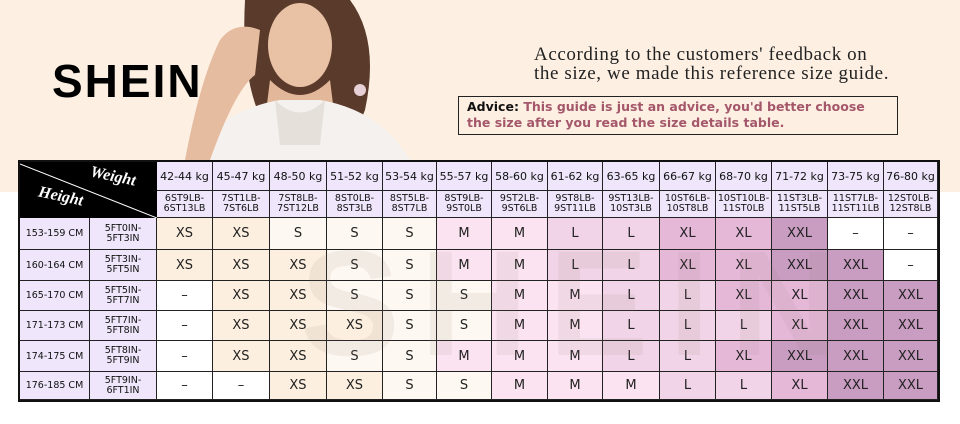 The height and width of the screenshot is (424, 960). What do you see at coordinates (355, 204) in the screenshot?
I see `weight-st-header: 8ST0LB- 8ST3LB` at bounding box center [355, 204].